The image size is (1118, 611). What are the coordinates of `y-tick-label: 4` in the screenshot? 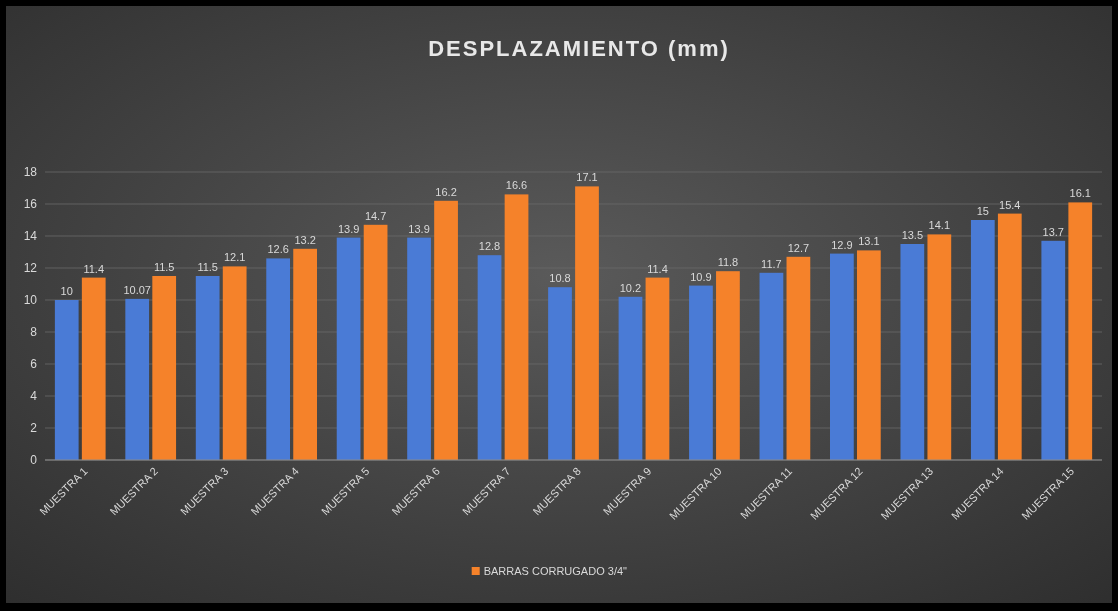 It's located at (34, 396).